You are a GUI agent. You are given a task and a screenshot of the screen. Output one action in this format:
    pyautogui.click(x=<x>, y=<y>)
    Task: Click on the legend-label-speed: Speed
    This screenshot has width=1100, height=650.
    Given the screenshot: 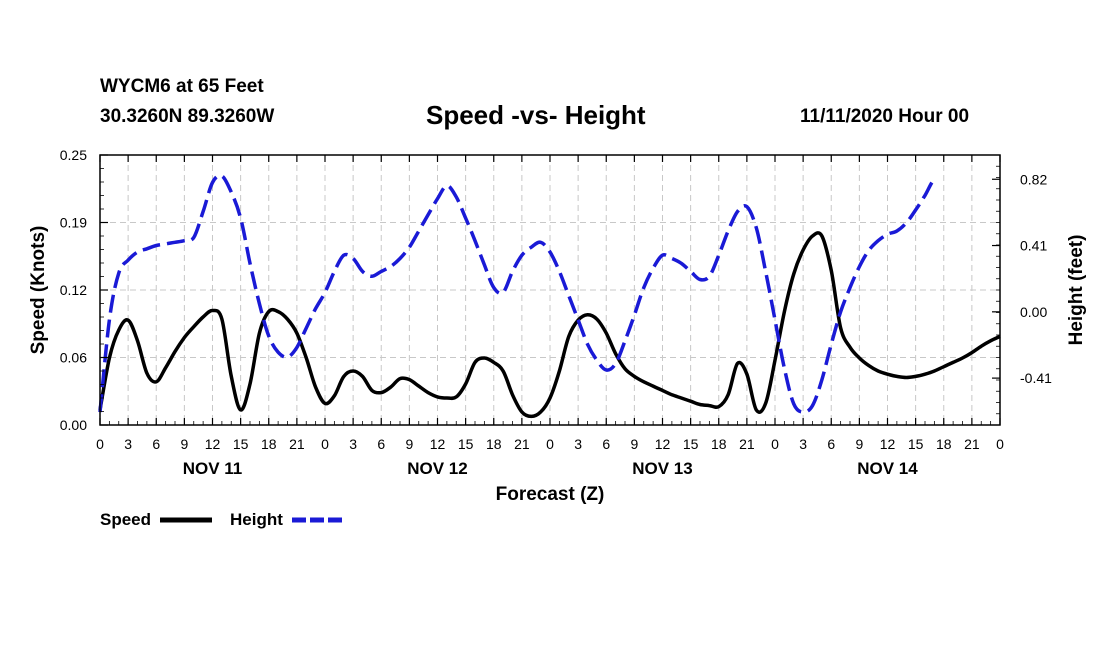 What is the action you would take?
    pyautogui.click(x=125, y=519)
    